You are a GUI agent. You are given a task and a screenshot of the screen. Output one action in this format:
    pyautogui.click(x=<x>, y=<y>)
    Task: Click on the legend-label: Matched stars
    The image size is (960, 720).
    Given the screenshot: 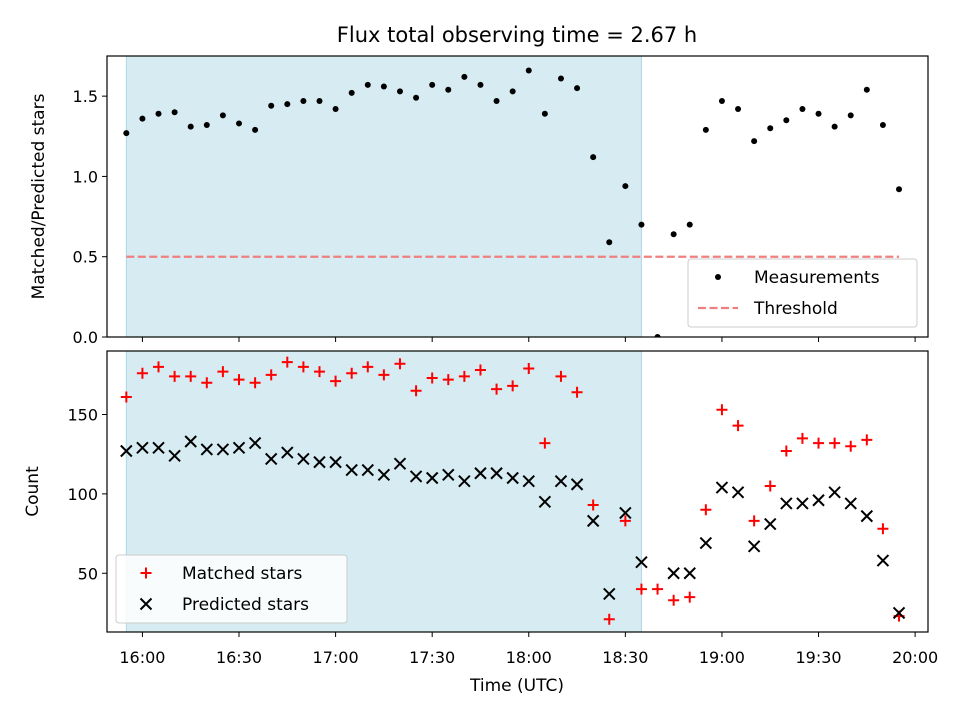 What is the action you would take?
    pyautogui.click(x=242, y=574)
    